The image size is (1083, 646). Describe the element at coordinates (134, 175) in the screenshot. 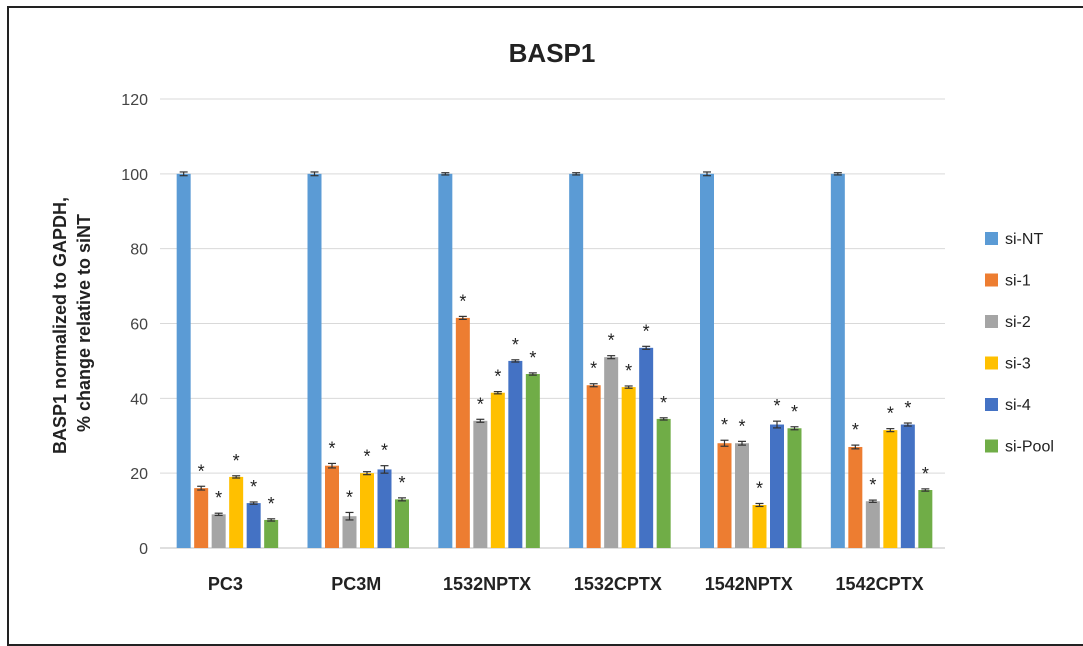

I see `y-tick-label: 100` at that location.